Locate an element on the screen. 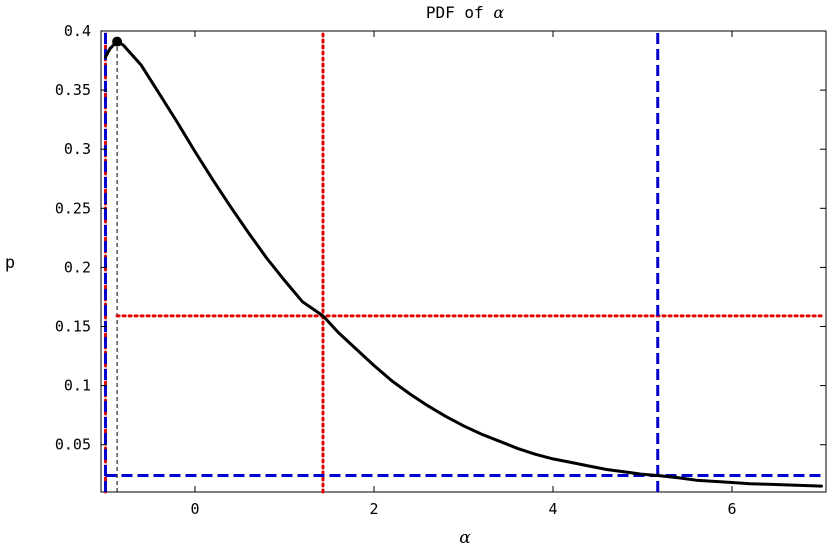 The height and width of the screenshot is (552, 830). chart-title-prefix: PDF of is located at coordinates (459, 12).